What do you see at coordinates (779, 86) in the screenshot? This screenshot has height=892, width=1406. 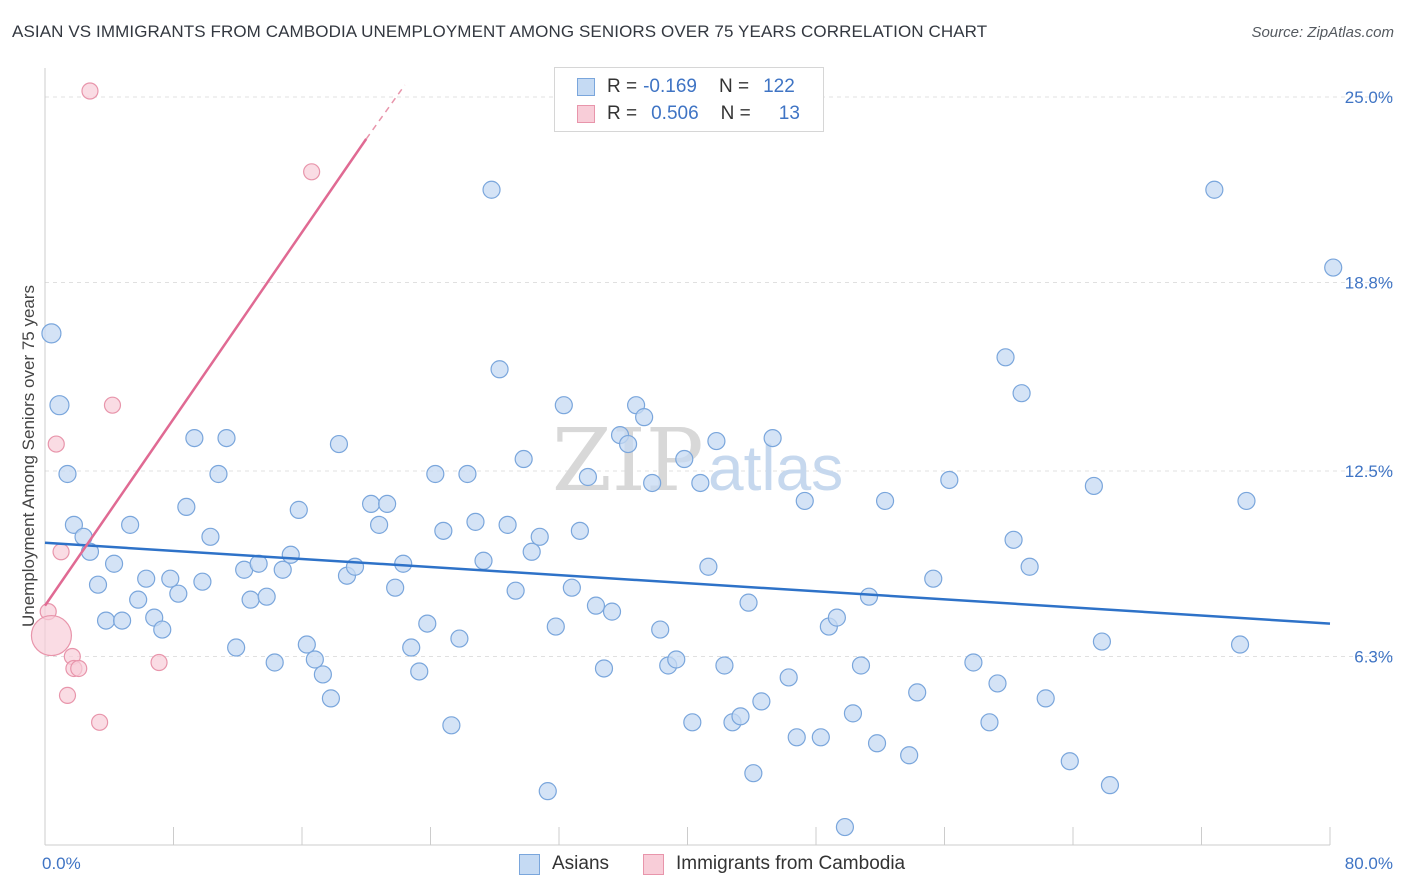 I see `legend-n-value-asians: 122` at bounding box center [779, 86].